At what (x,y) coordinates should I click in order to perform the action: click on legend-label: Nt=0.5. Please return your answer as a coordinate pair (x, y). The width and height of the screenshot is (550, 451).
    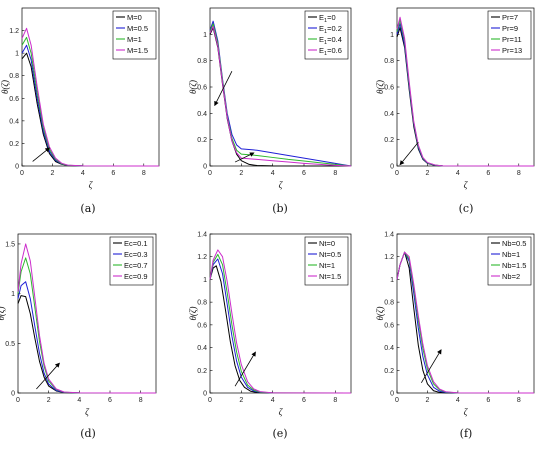
    Looking at the image, I should click on (330, 254).